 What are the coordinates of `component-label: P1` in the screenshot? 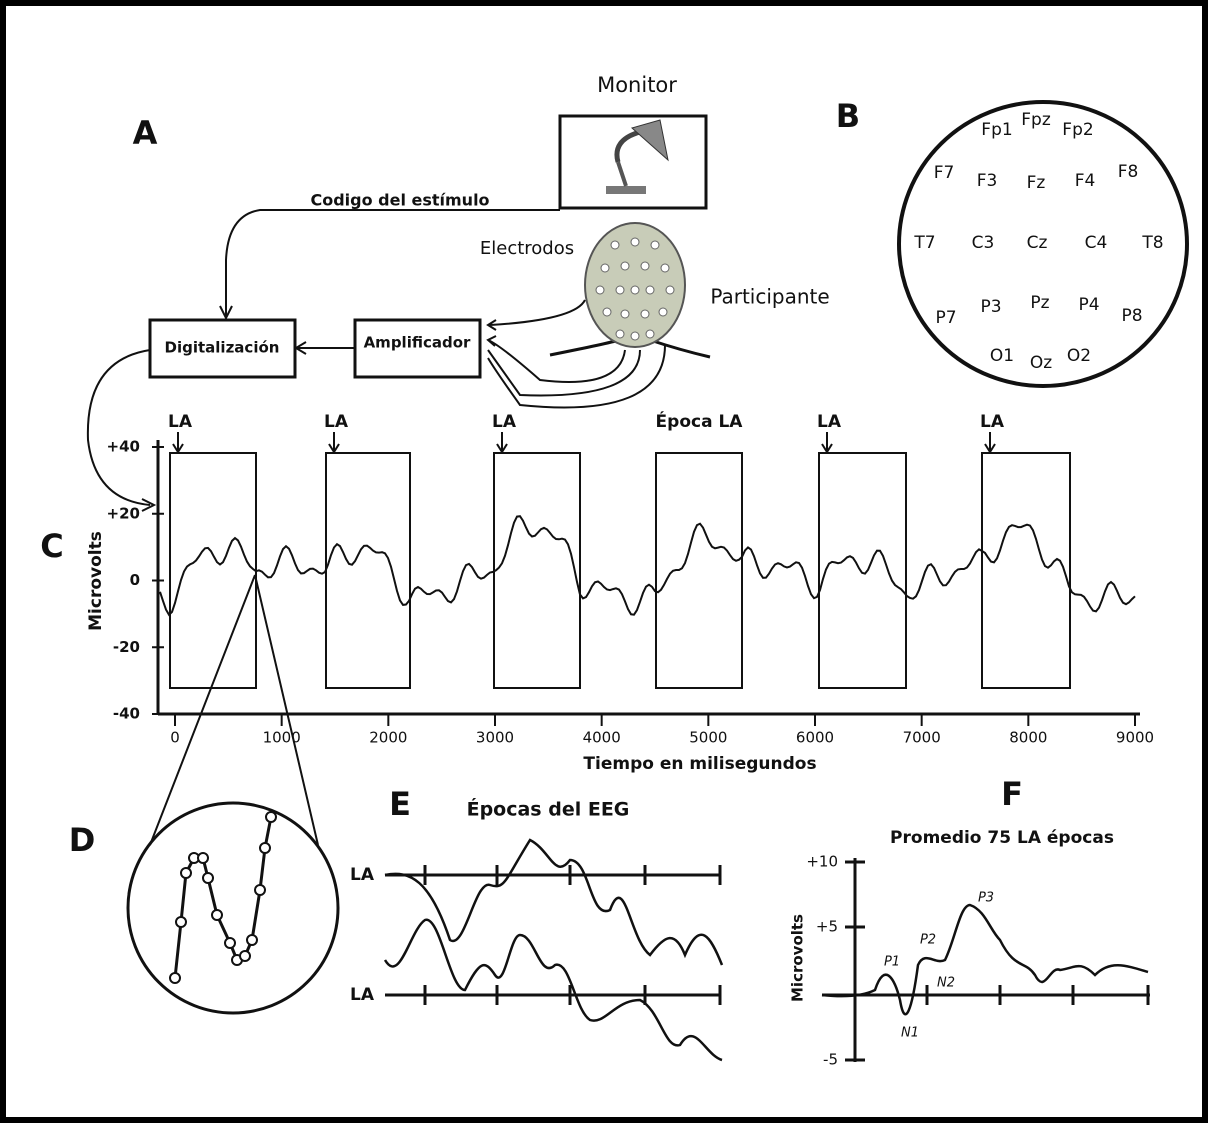 It's located at (892, 962).